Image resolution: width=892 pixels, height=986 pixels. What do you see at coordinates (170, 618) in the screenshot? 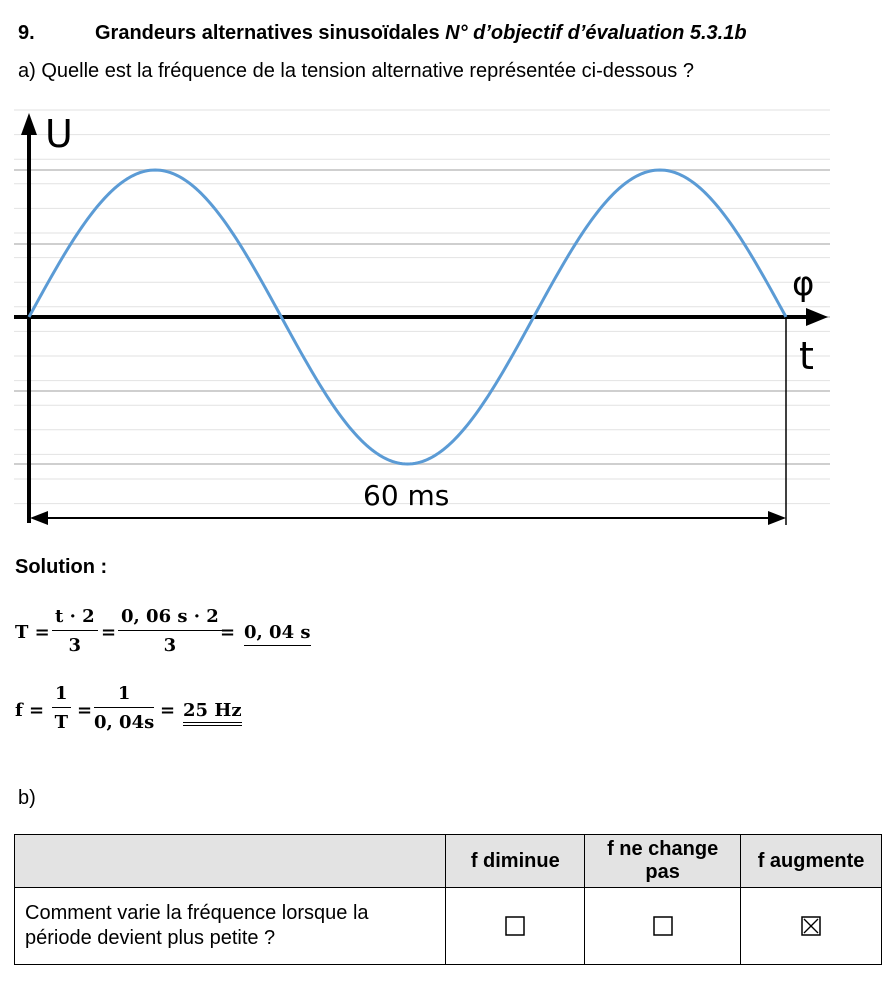
I see `eq1-frac2-num: 0, 06 s · 2` at bounding box center [170, 618].